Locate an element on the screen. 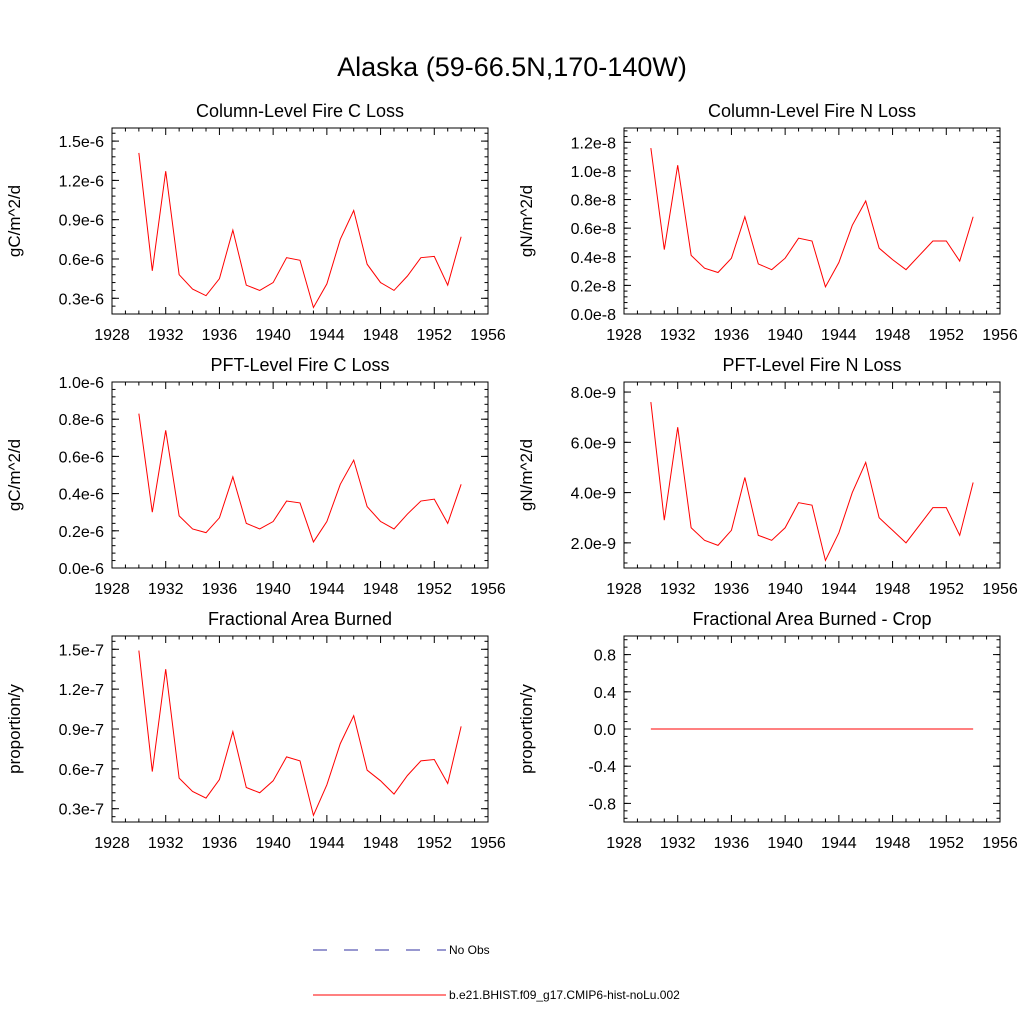 The image size is (1024, 1024). y-tick-label: 0.4e-8 is located at coordinates (593, 258).